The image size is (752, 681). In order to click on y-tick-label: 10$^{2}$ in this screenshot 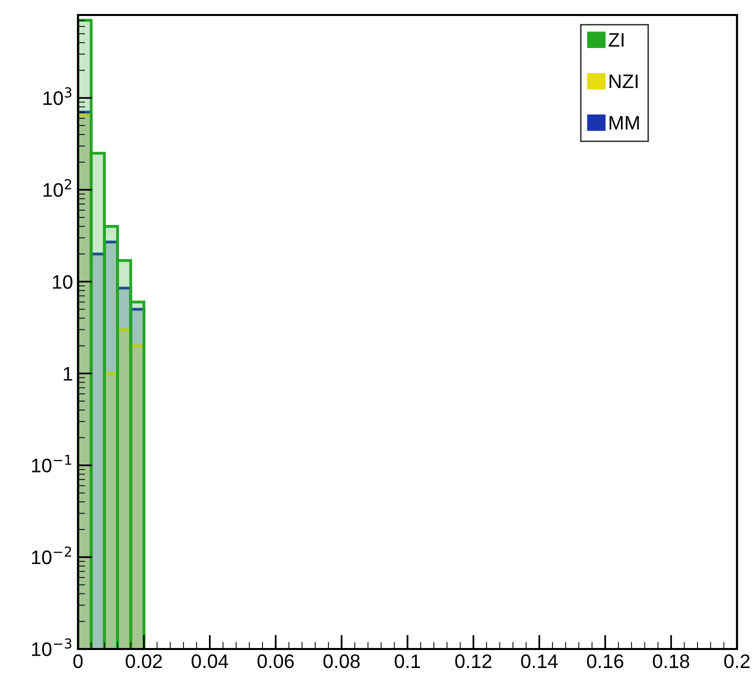, I will do `click(58, 188)`.